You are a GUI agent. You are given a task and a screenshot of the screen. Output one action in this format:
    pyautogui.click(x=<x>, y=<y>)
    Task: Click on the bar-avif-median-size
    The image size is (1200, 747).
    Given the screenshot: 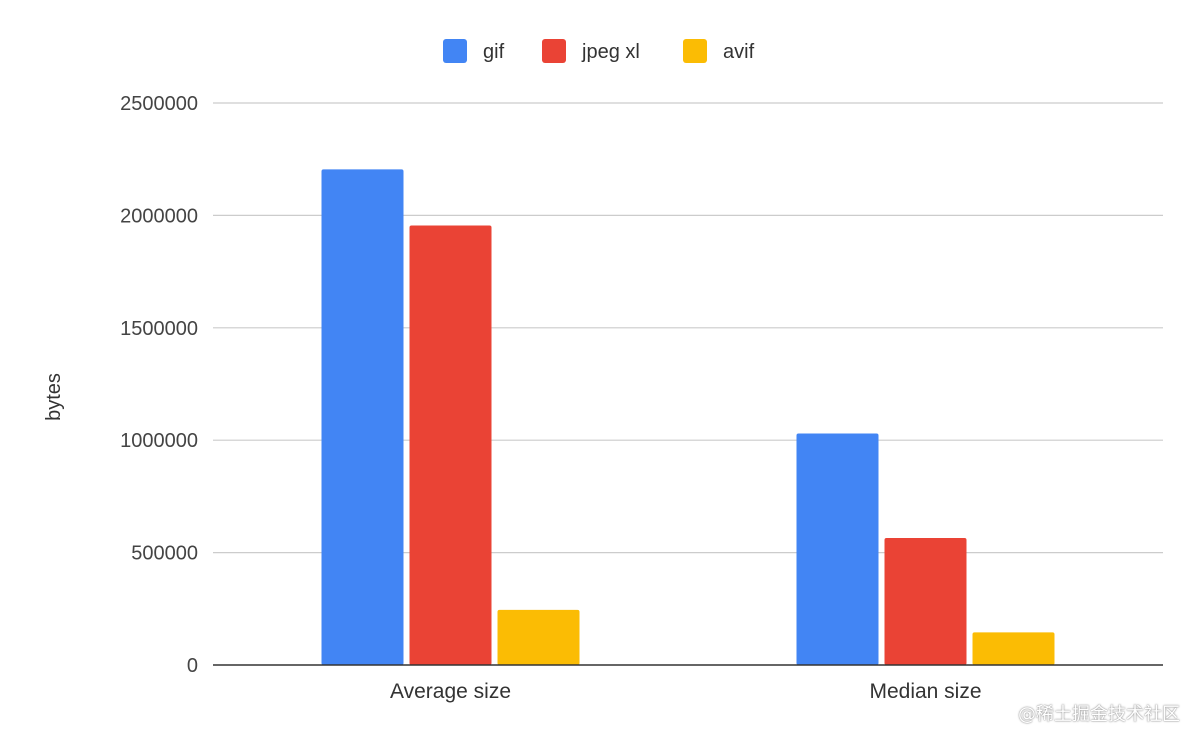 What is the action you would take?
    pyautogui.click(x=1013, y=648)
    